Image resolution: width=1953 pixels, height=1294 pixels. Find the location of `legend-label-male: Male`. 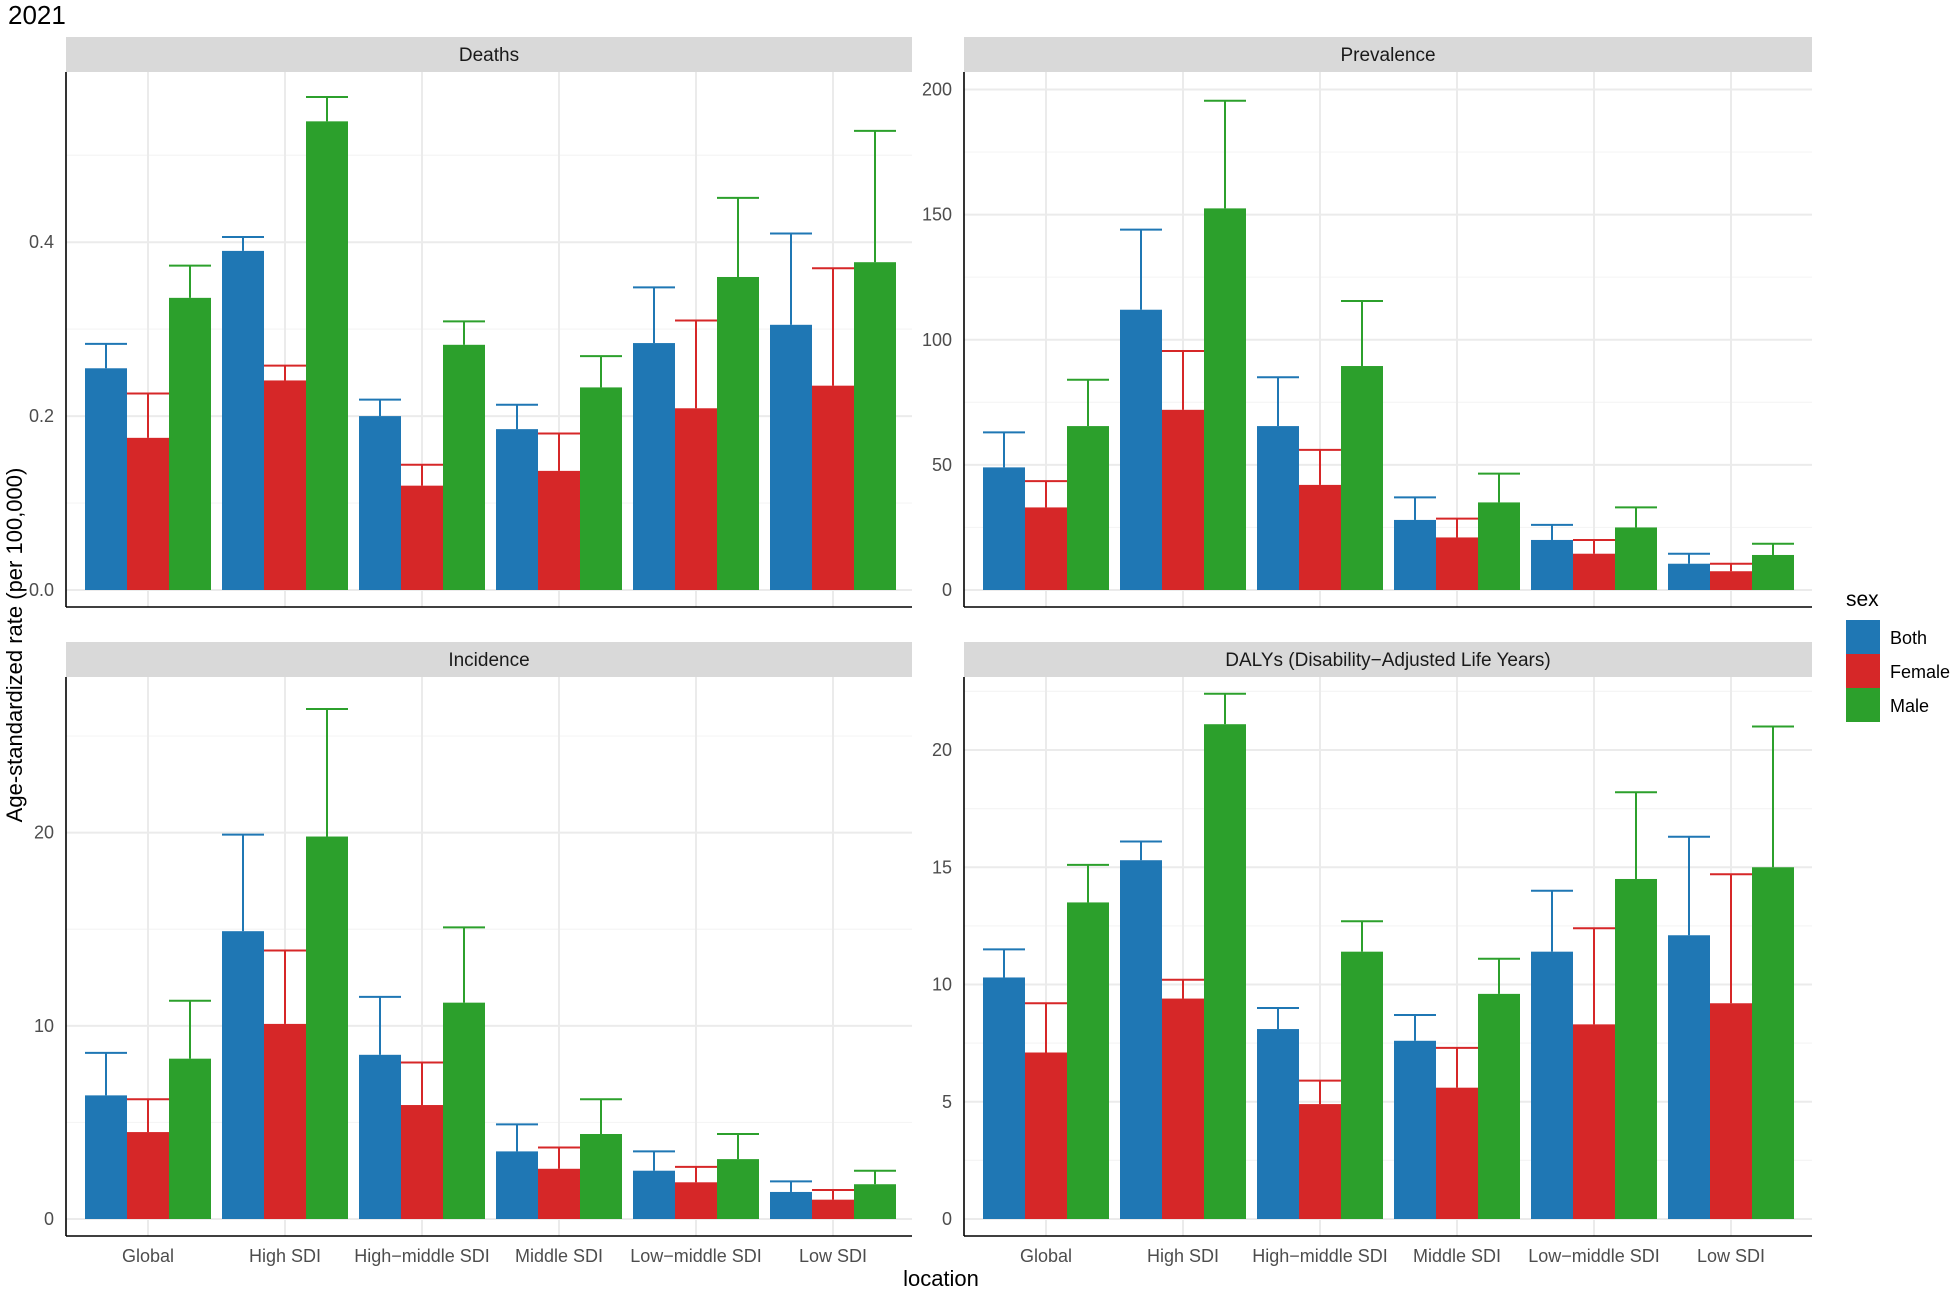

legend-label-male: Male is located at coordinates (1909, 706).